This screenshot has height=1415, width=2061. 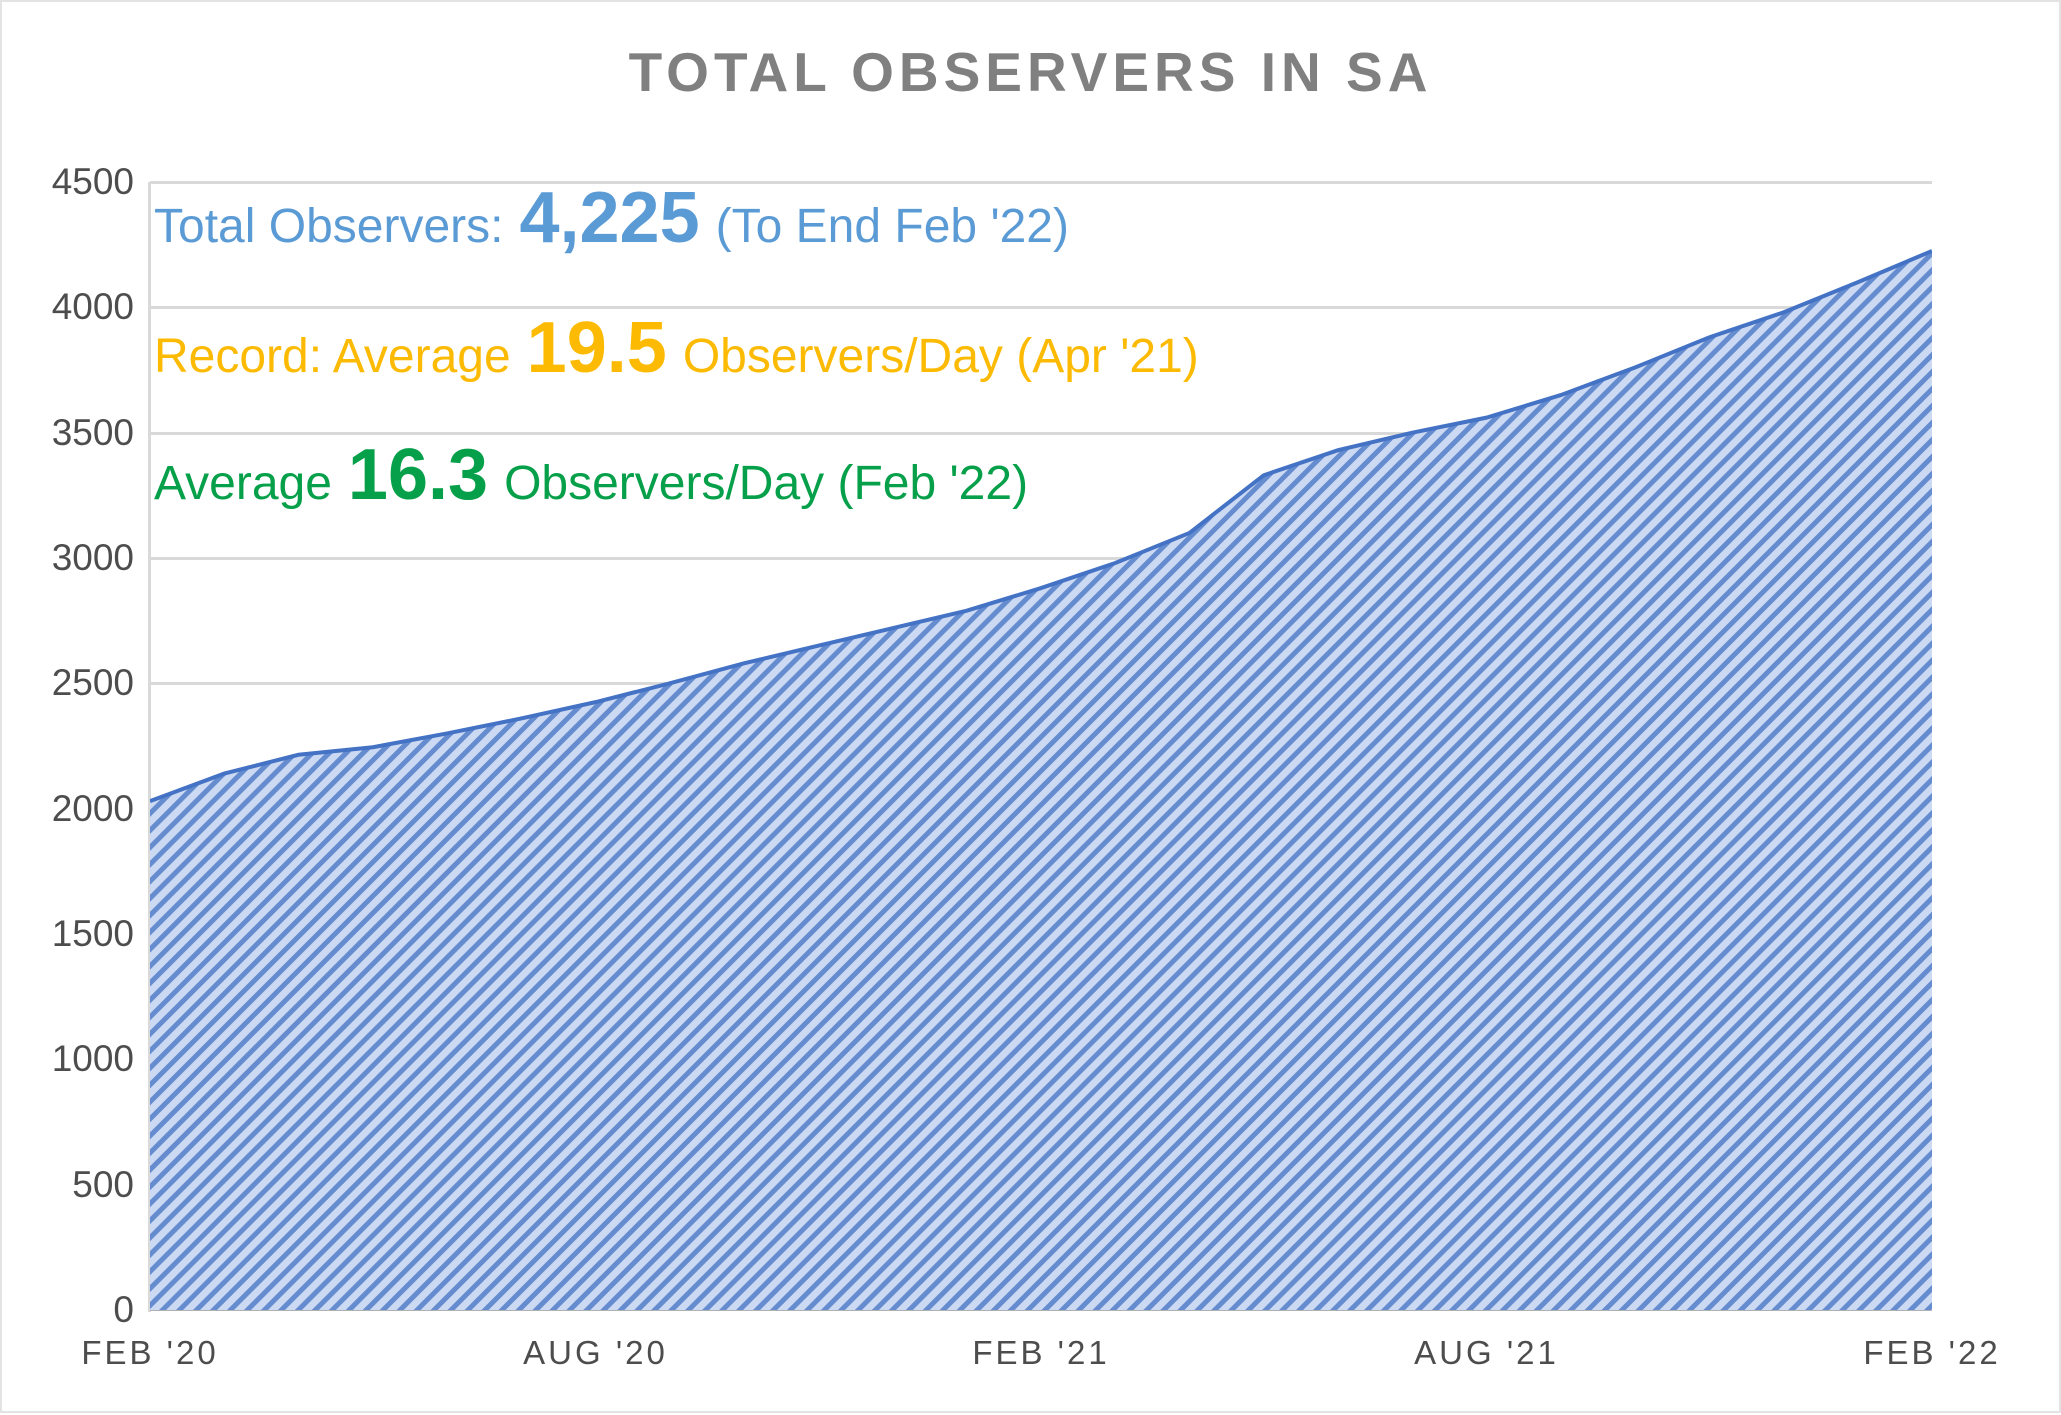 I want to click on x-axis-tick-label: FEB '20, so click(x=150, y=1352).